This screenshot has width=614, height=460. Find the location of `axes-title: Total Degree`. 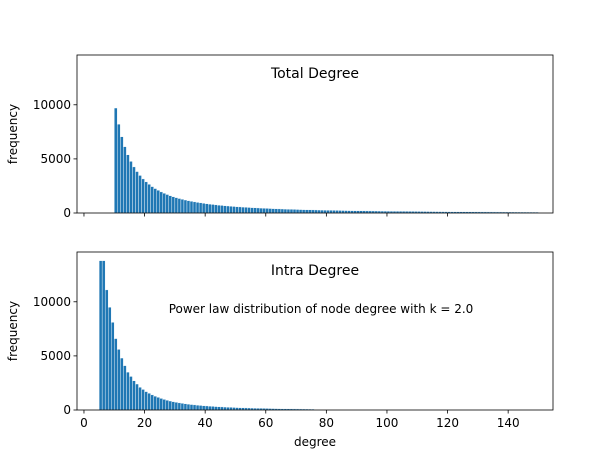

axes-title: Total Degree is located at coordinates (314, 74).